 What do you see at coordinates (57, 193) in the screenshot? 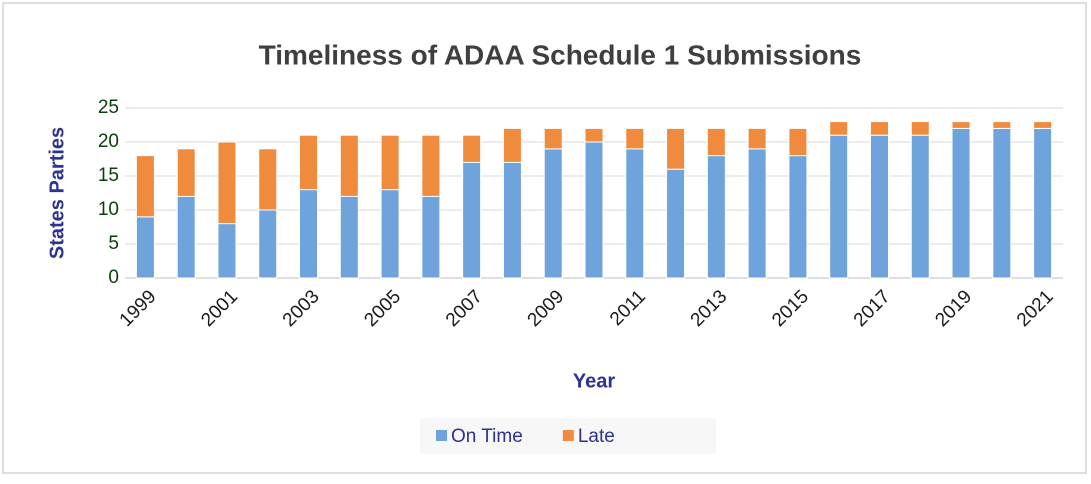
I see `y-axis-label: States Parties` at bounding box center [57, 193].